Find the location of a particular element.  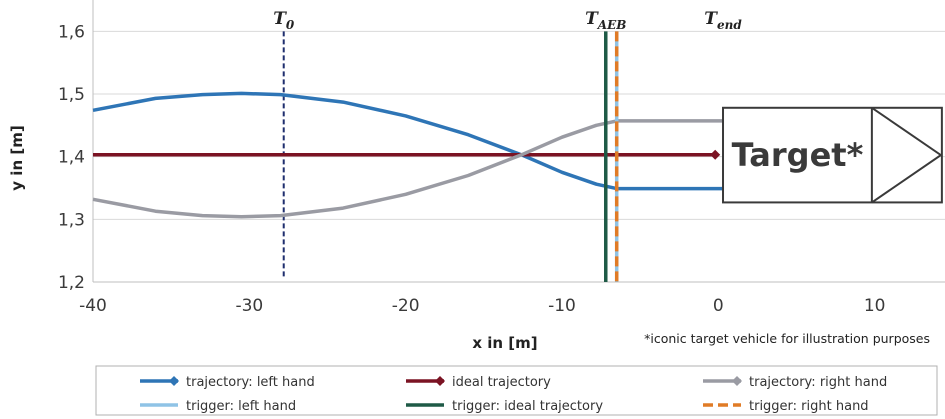

x-tick-label: -30 is located at coordinates (249, 306).